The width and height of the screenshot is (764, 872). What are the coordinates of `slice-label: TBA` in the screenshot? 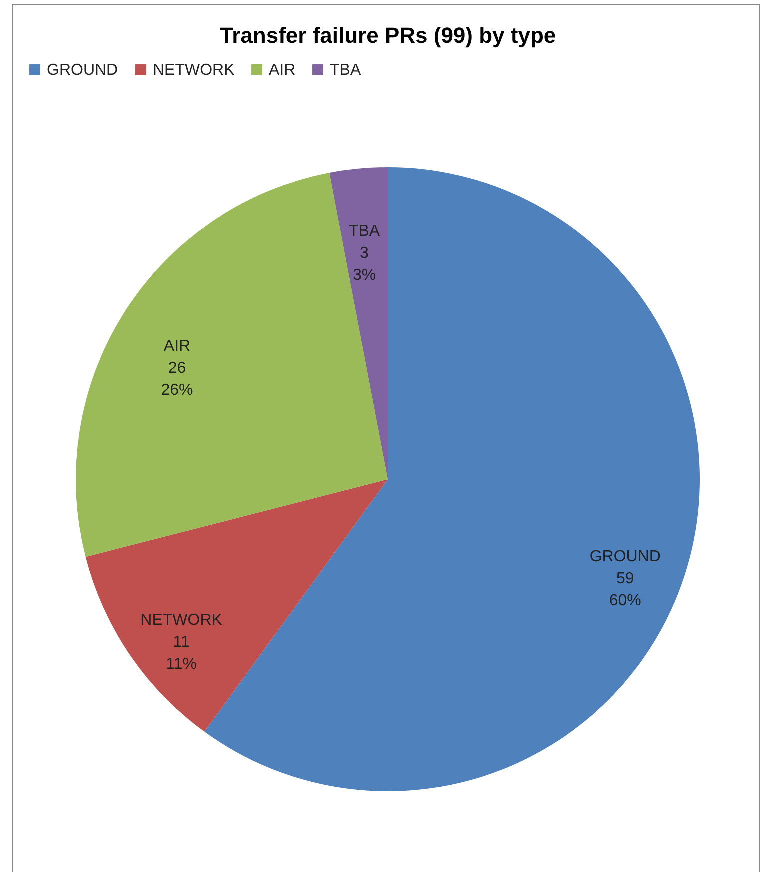 It's located at (364, 231).